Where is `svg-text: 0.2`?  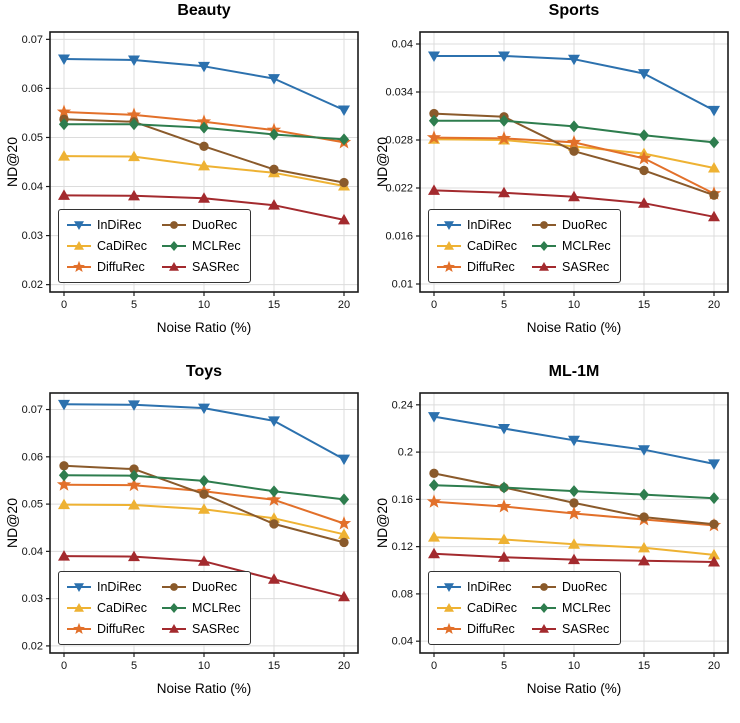 svg-text: 0.2 is located at coordinates (405, 453).